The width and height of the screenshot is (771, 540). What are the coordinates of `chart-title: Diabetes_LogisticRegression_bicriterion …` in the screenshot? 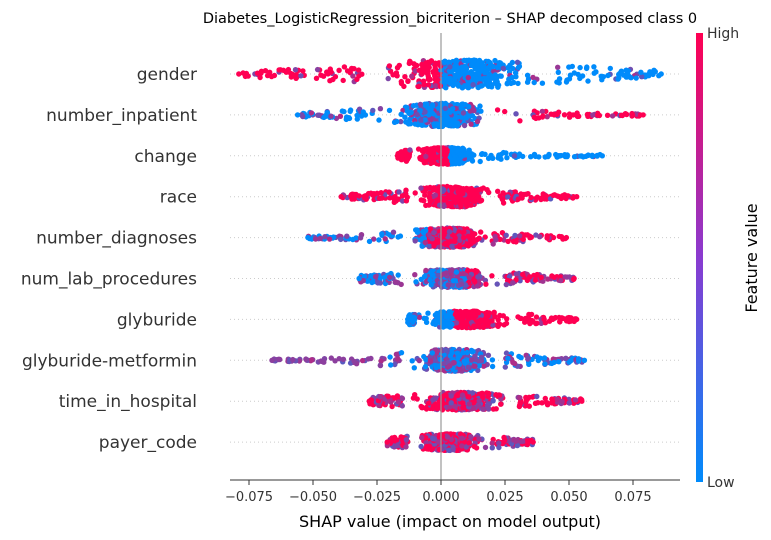 It's located at (450, 19).